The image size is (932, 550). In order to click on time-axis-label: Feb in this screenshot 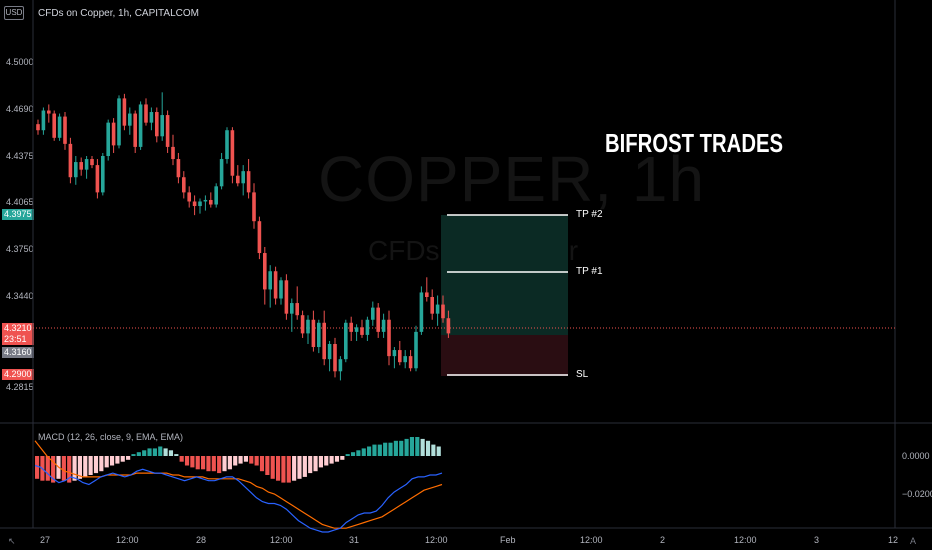, I will do `click(508, 540)`.